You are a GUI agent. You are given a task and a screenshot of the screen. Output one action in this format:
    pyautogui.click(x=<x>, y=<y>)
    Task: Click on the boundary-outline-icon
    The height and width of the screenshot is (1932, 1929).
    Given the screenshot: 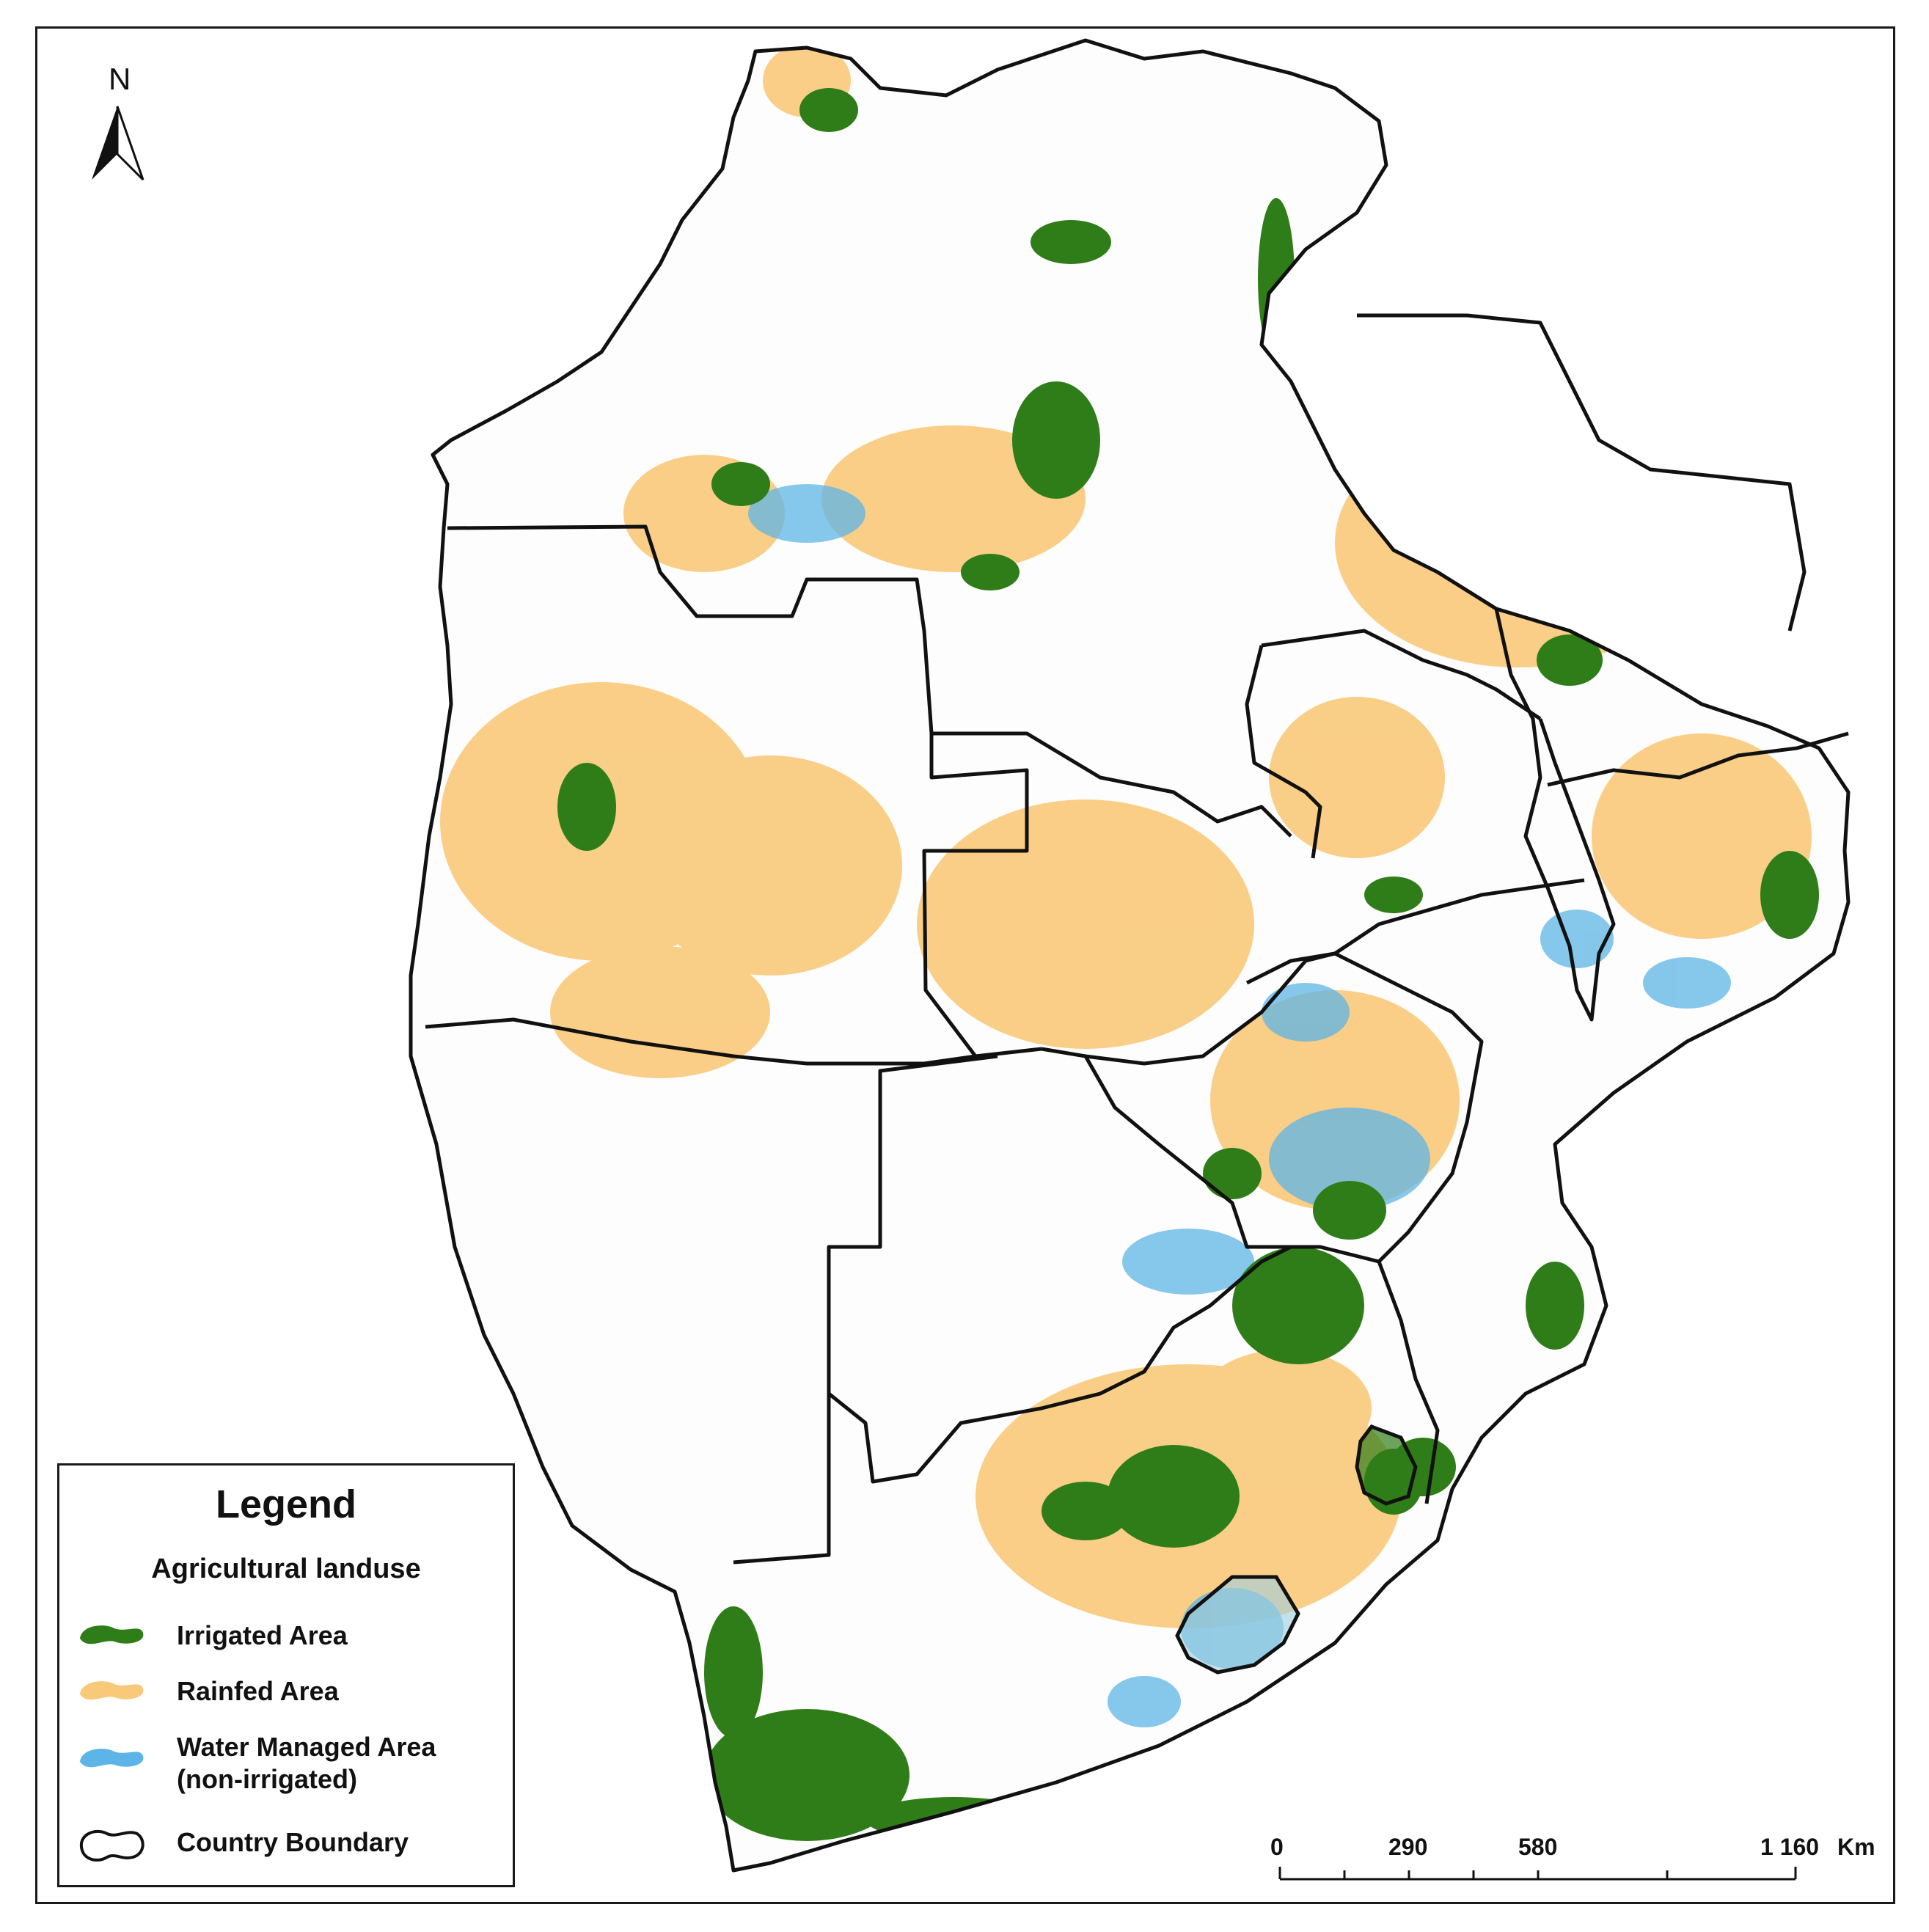 What is the action you would take?
    pyautogui.click(x=112, y=1846)
    